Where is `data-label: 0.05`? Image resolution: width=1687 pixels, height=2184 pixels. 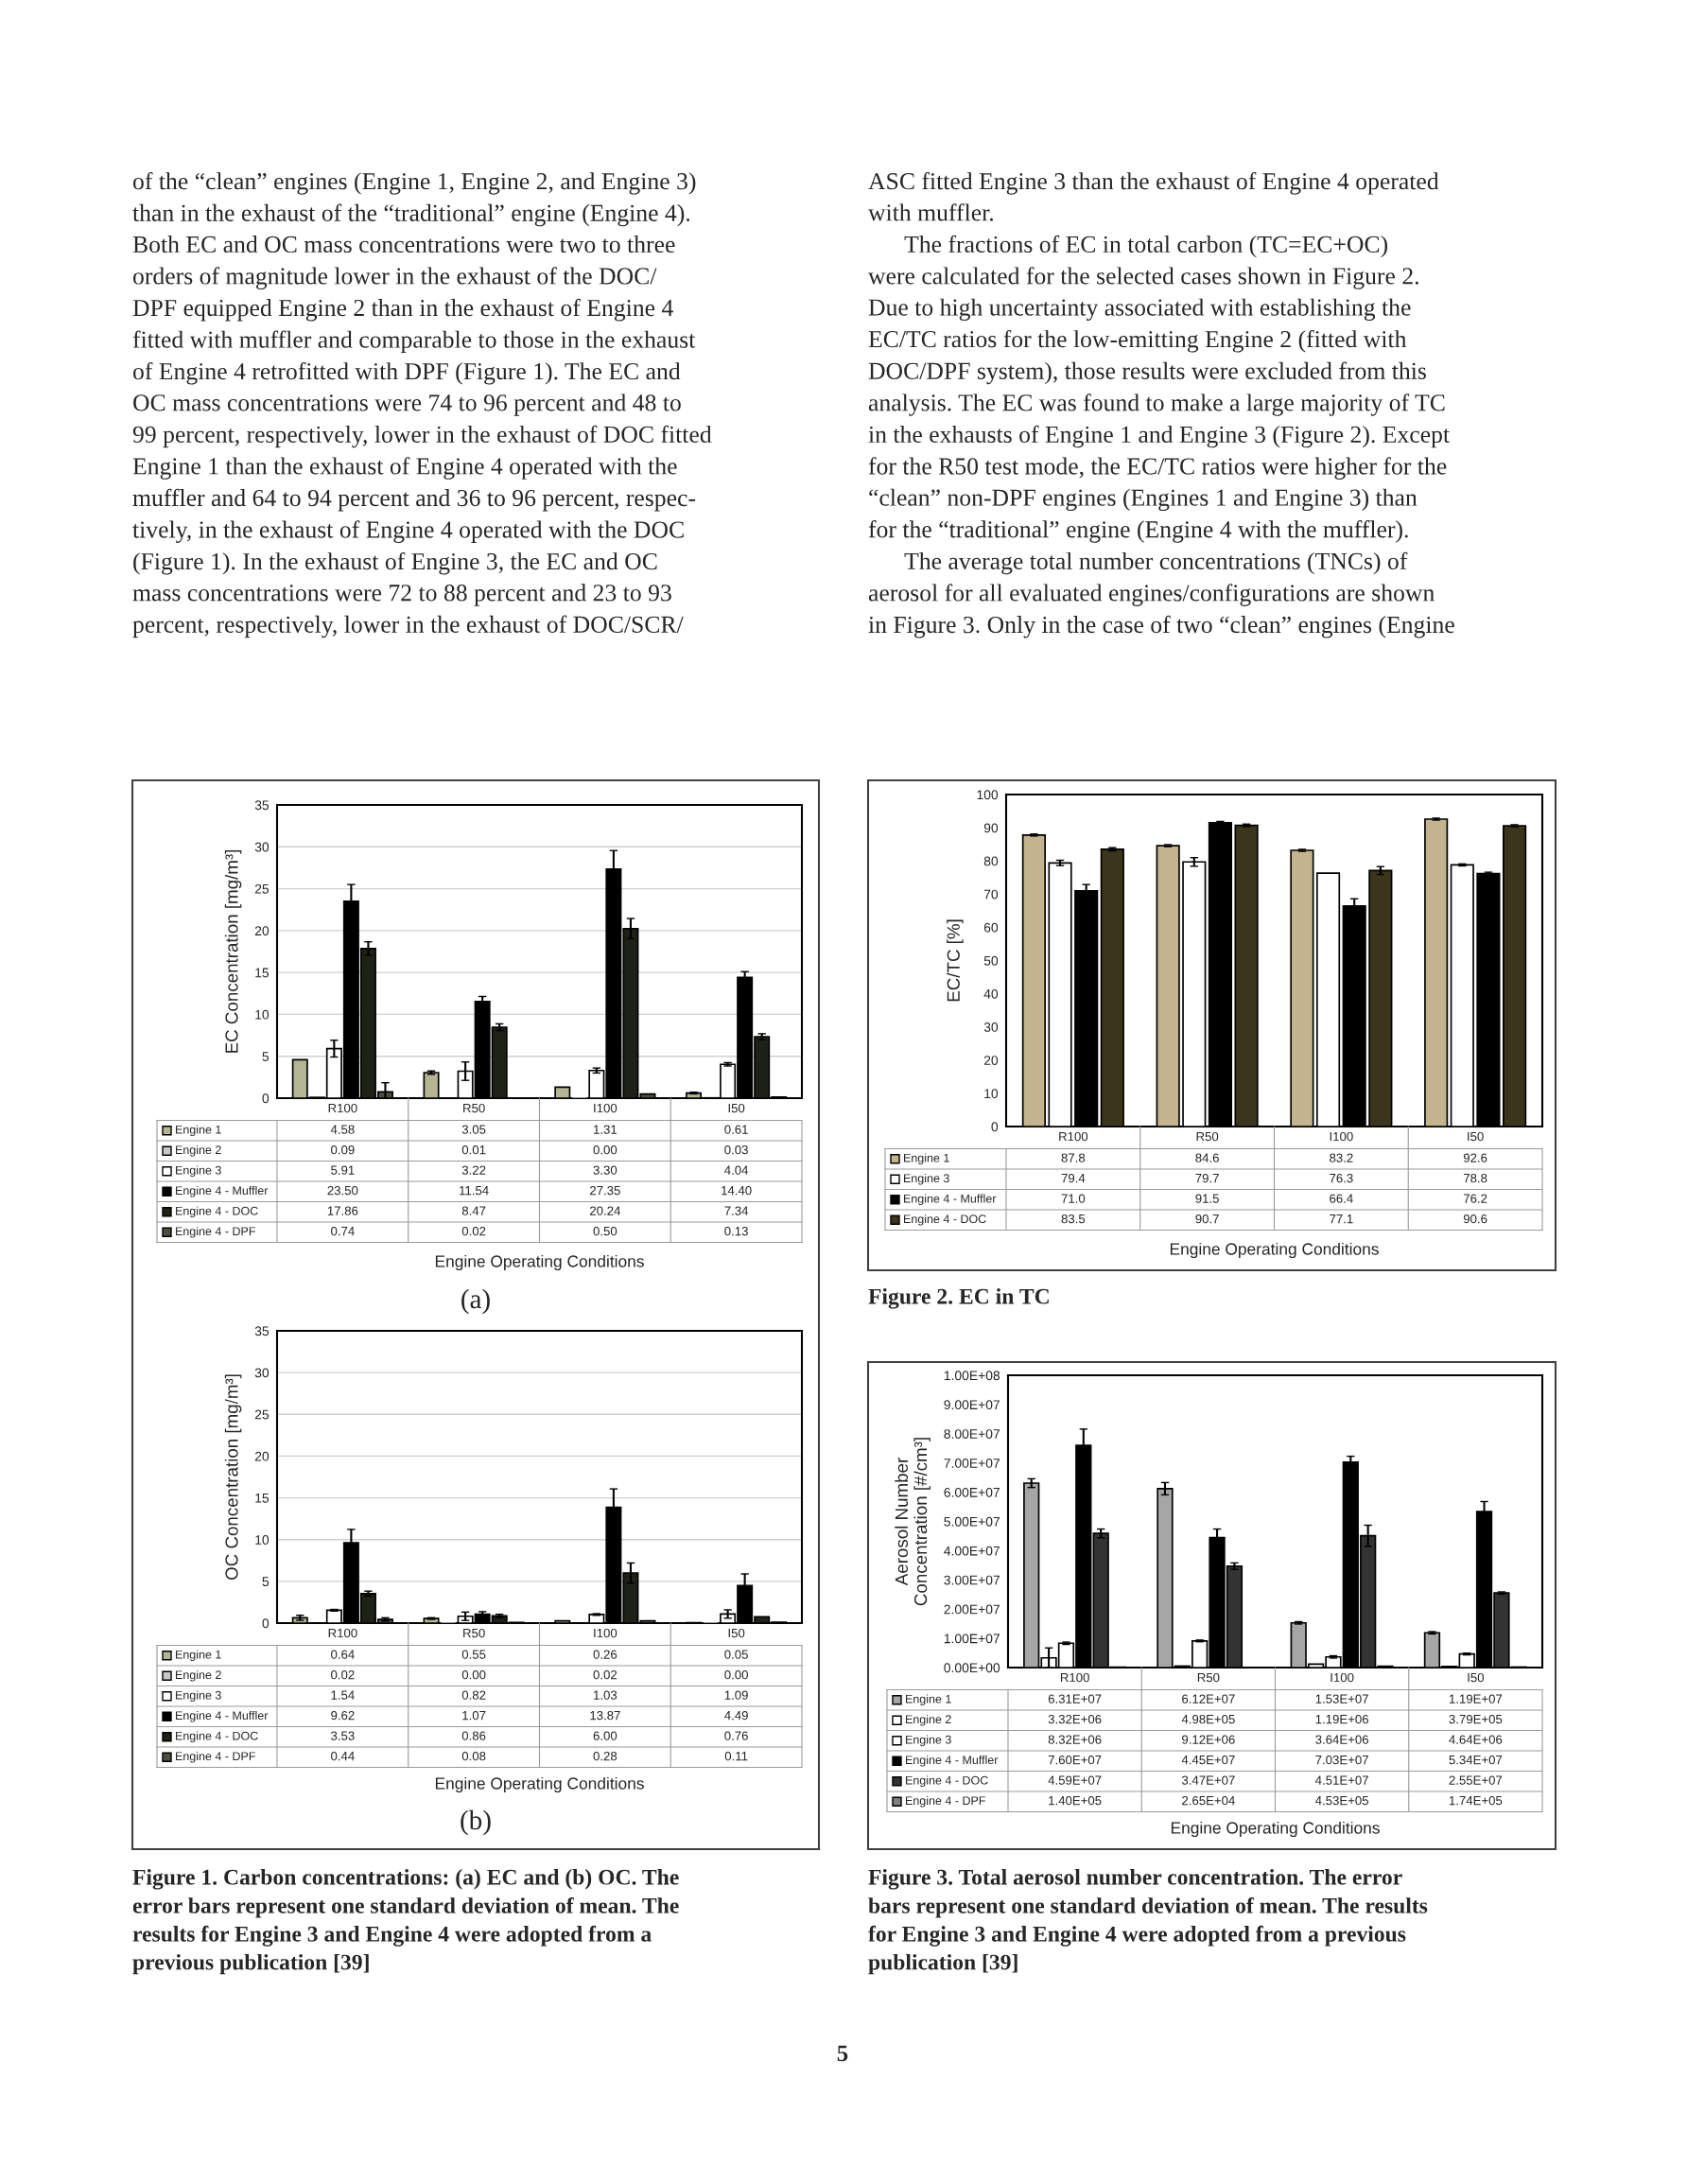
data-label: 0.05 is located at coordinates (736, 1655).